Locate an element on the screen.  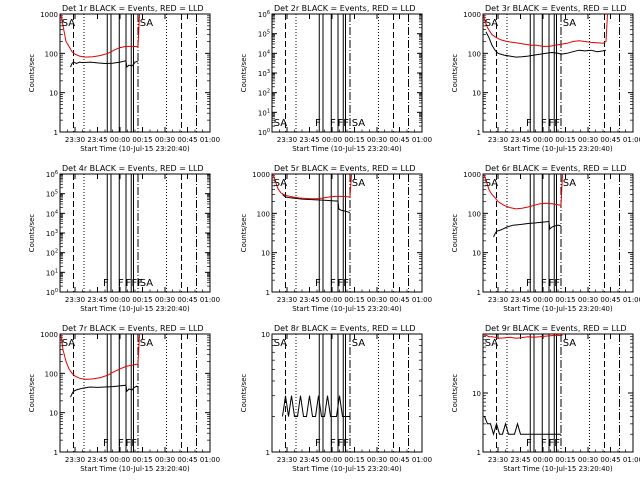
panel-title: Det 3r BLACK = Events, RED = LLD is located at coordinates (556, 8).